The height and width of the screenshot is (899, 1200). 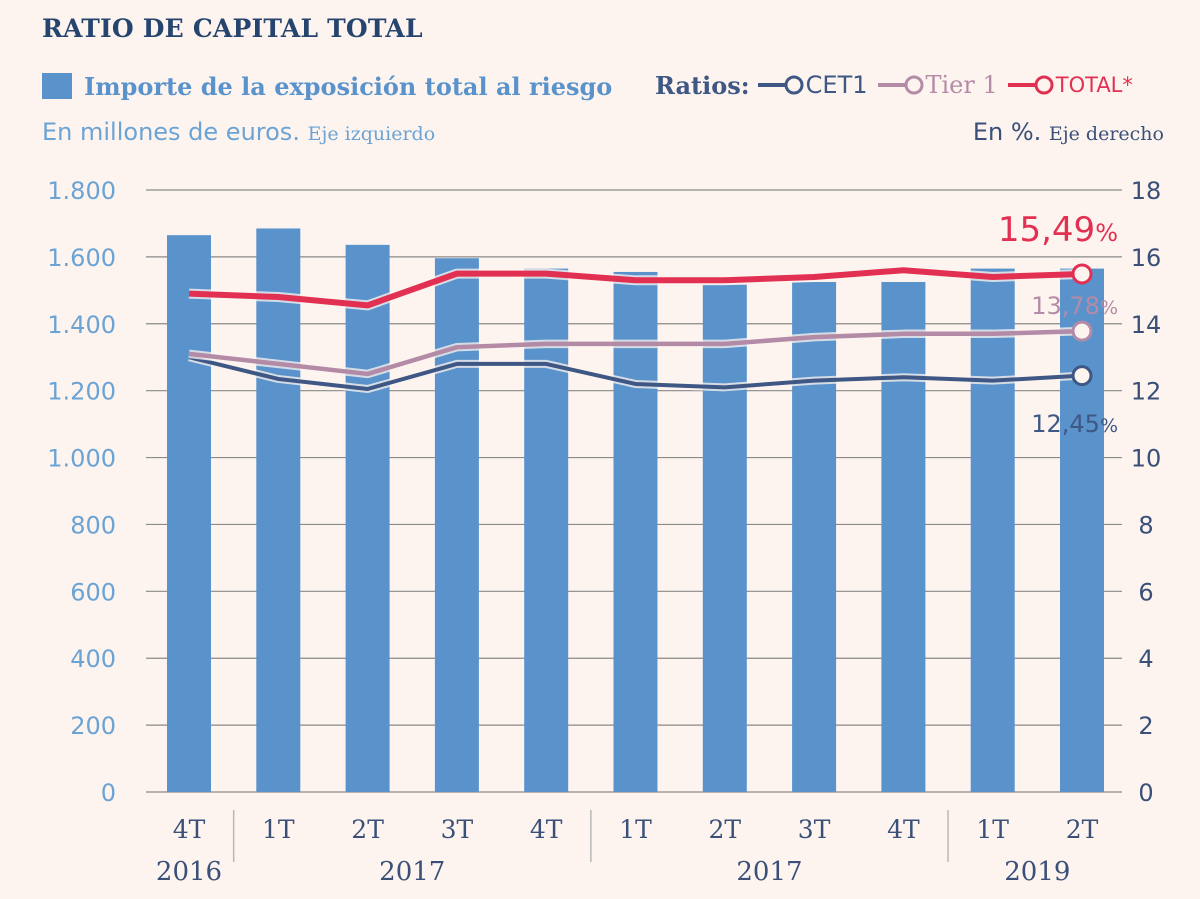 I want to click on total-end-marker, so click(x=1082, y=274).